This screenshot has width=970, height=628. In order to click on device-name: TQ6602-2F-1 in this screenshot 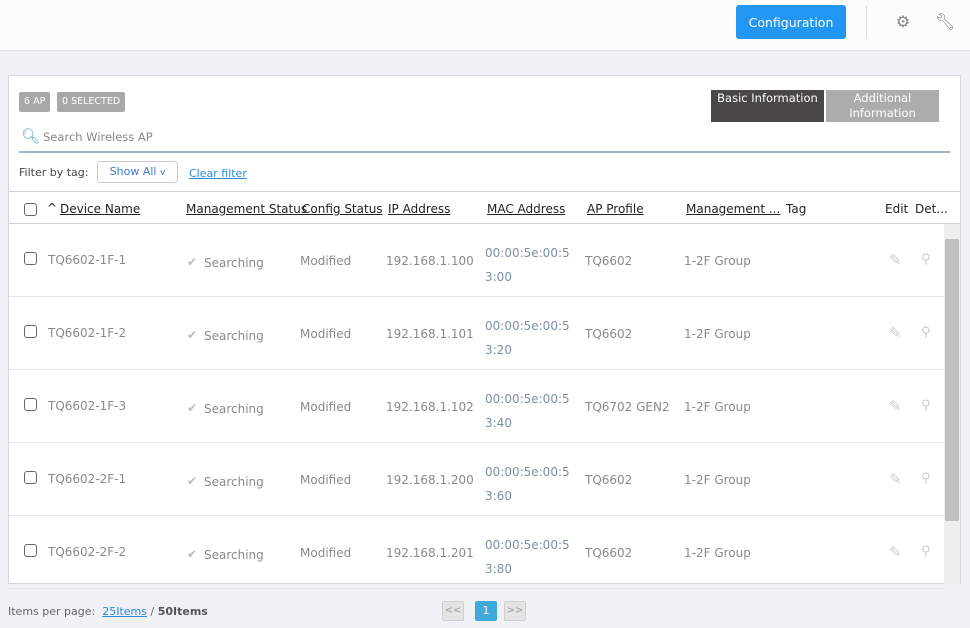, I will do `click(87, 479)`.